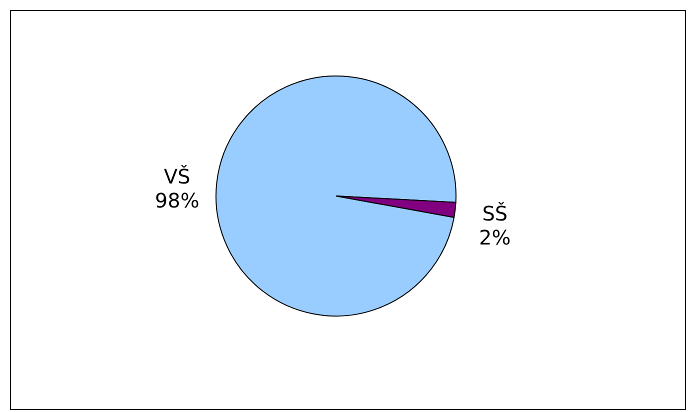 The width and height of the screenshot is (698, 412). What do you see at coordinates (495, 214) in the screenshot?
I see `slice-label: SŠ` at bounding box center [495, 214].